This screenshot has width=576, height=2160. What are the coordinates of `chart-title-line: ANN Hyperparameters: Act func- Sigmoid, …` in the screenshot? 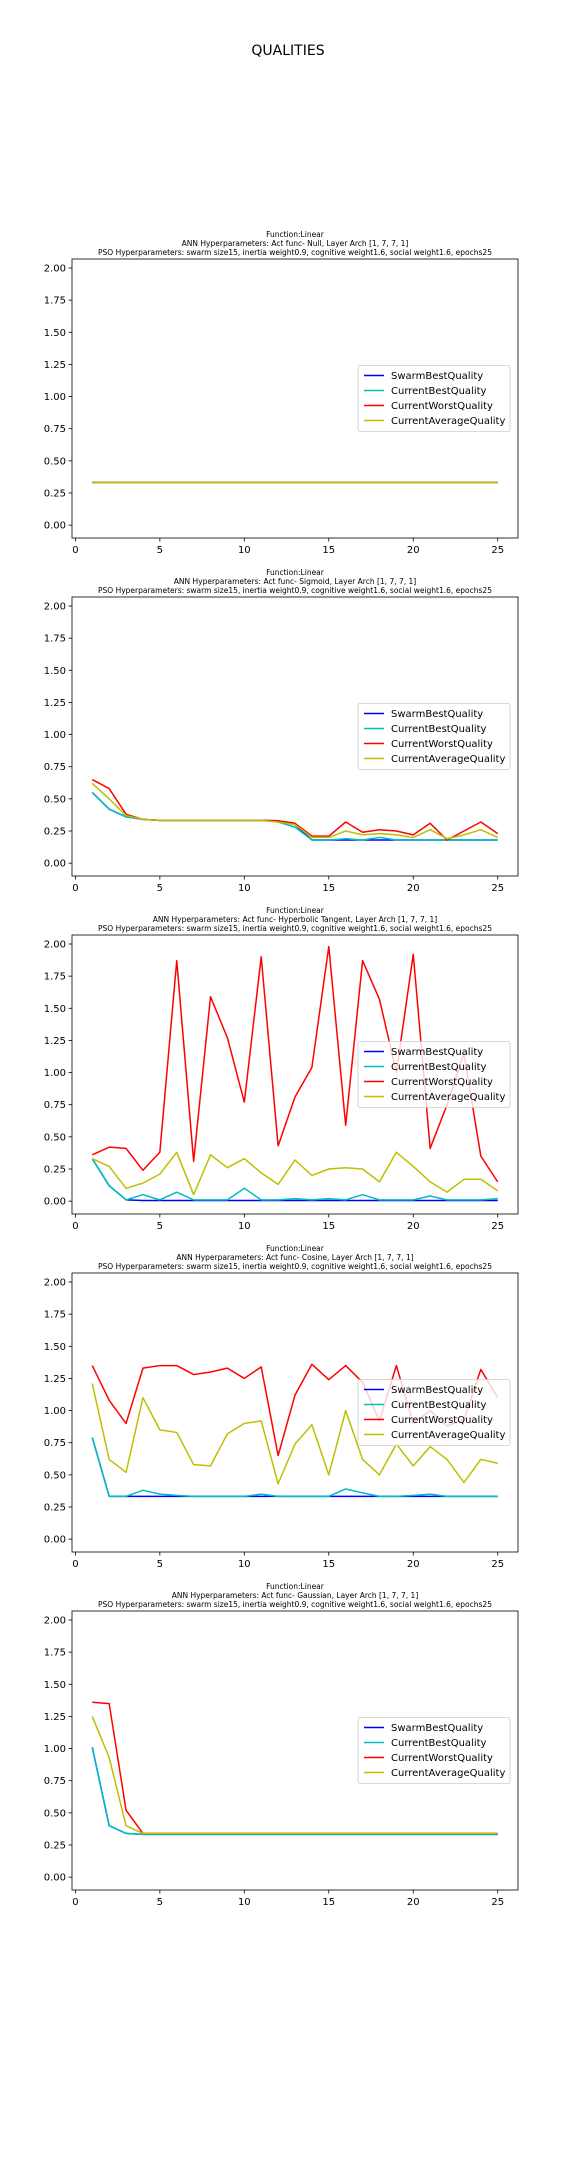 It's located at (295, 581).